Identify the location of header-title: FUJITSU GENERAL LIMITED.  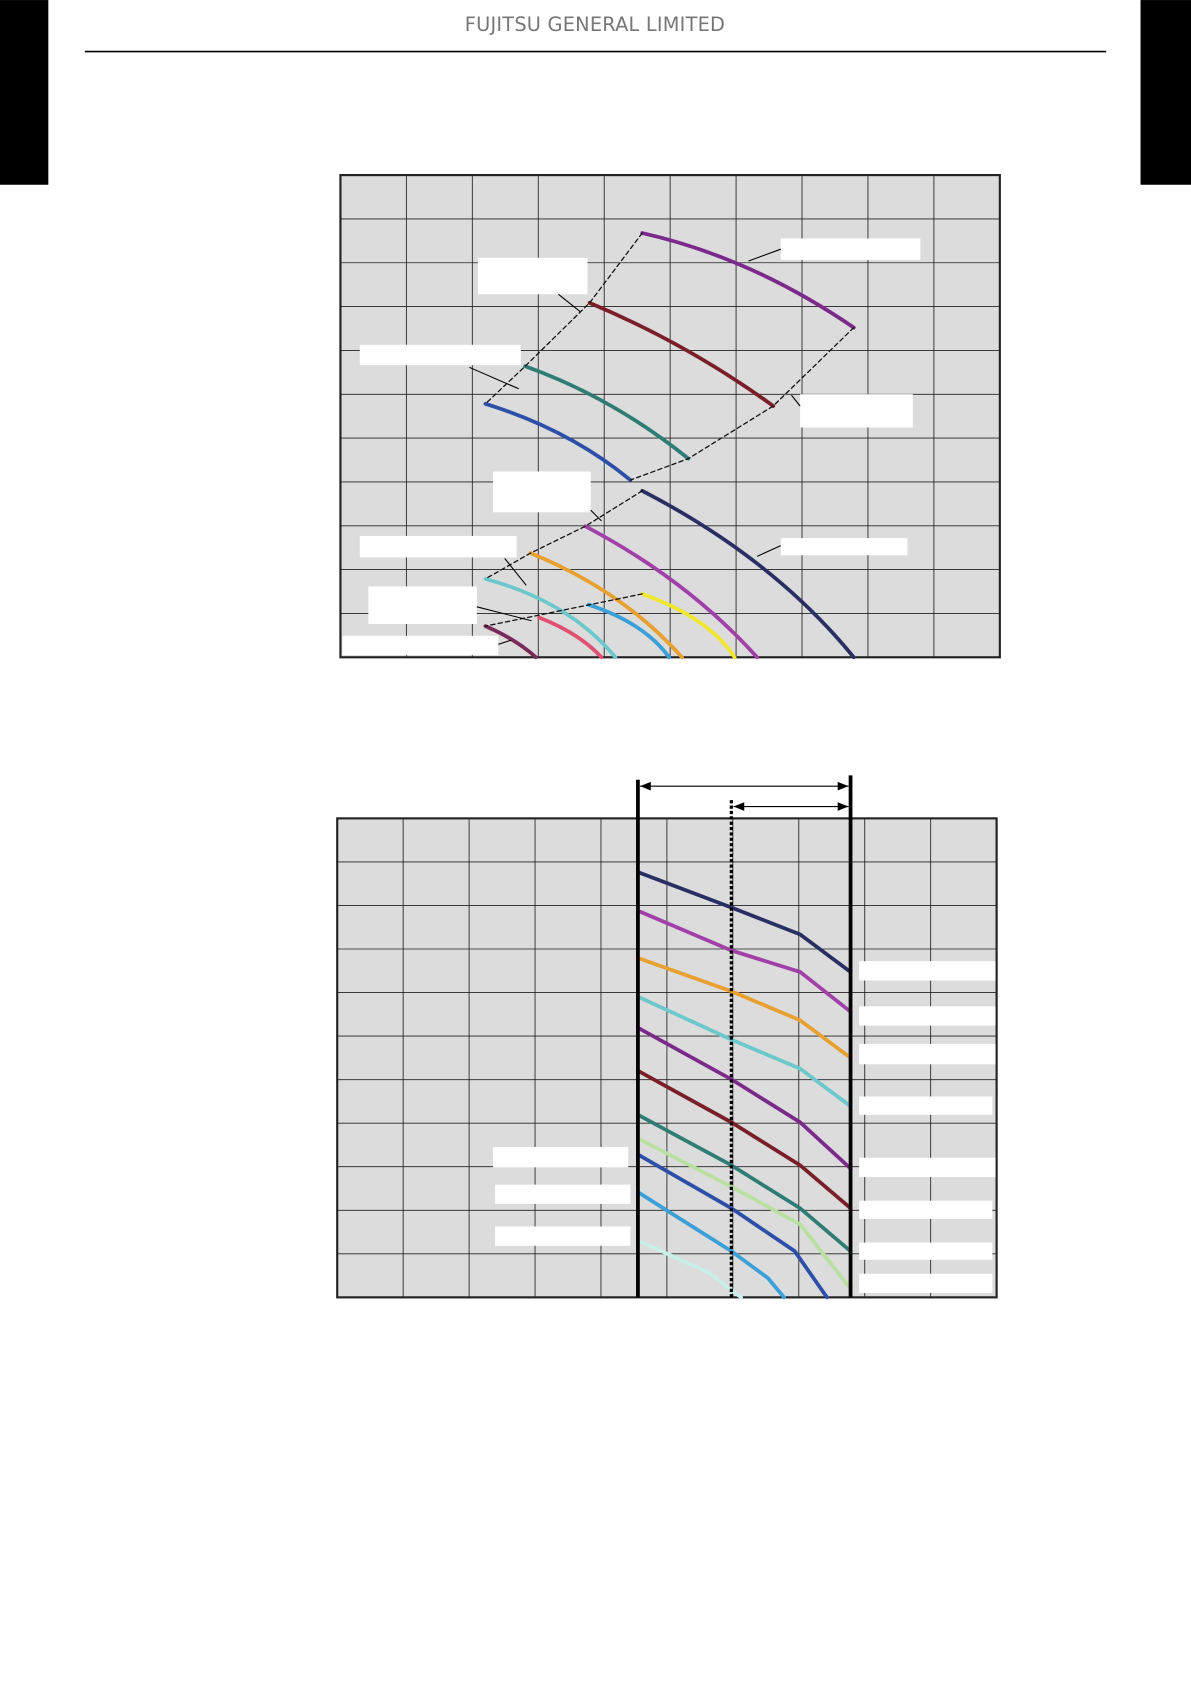
(595, 24).